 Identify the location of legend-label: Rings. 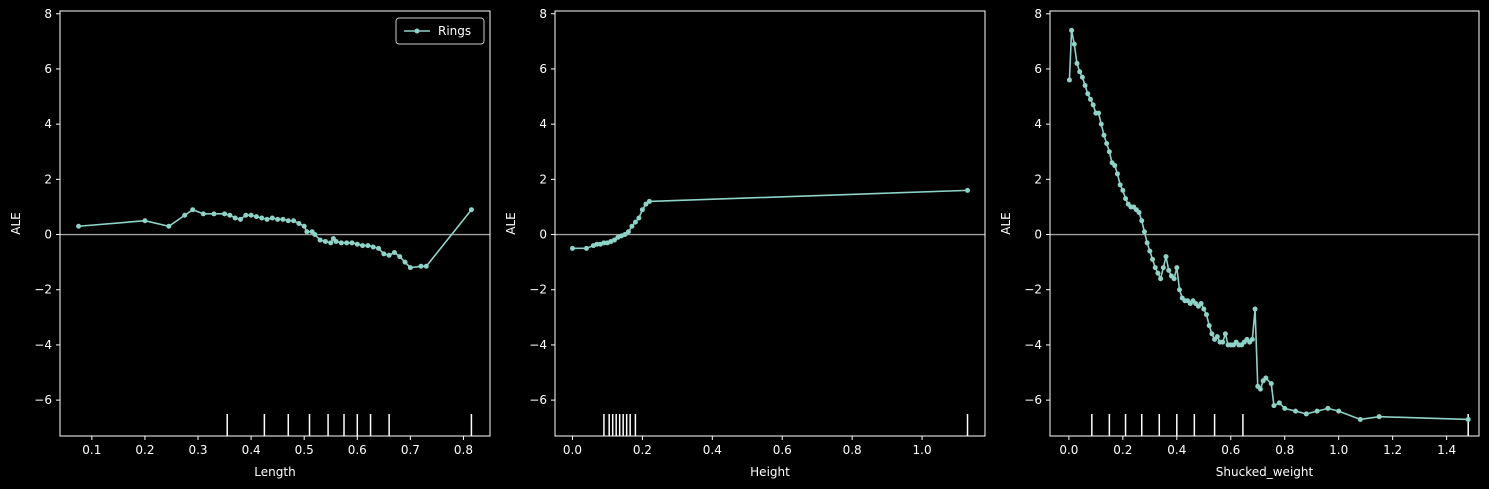
(454, 31).